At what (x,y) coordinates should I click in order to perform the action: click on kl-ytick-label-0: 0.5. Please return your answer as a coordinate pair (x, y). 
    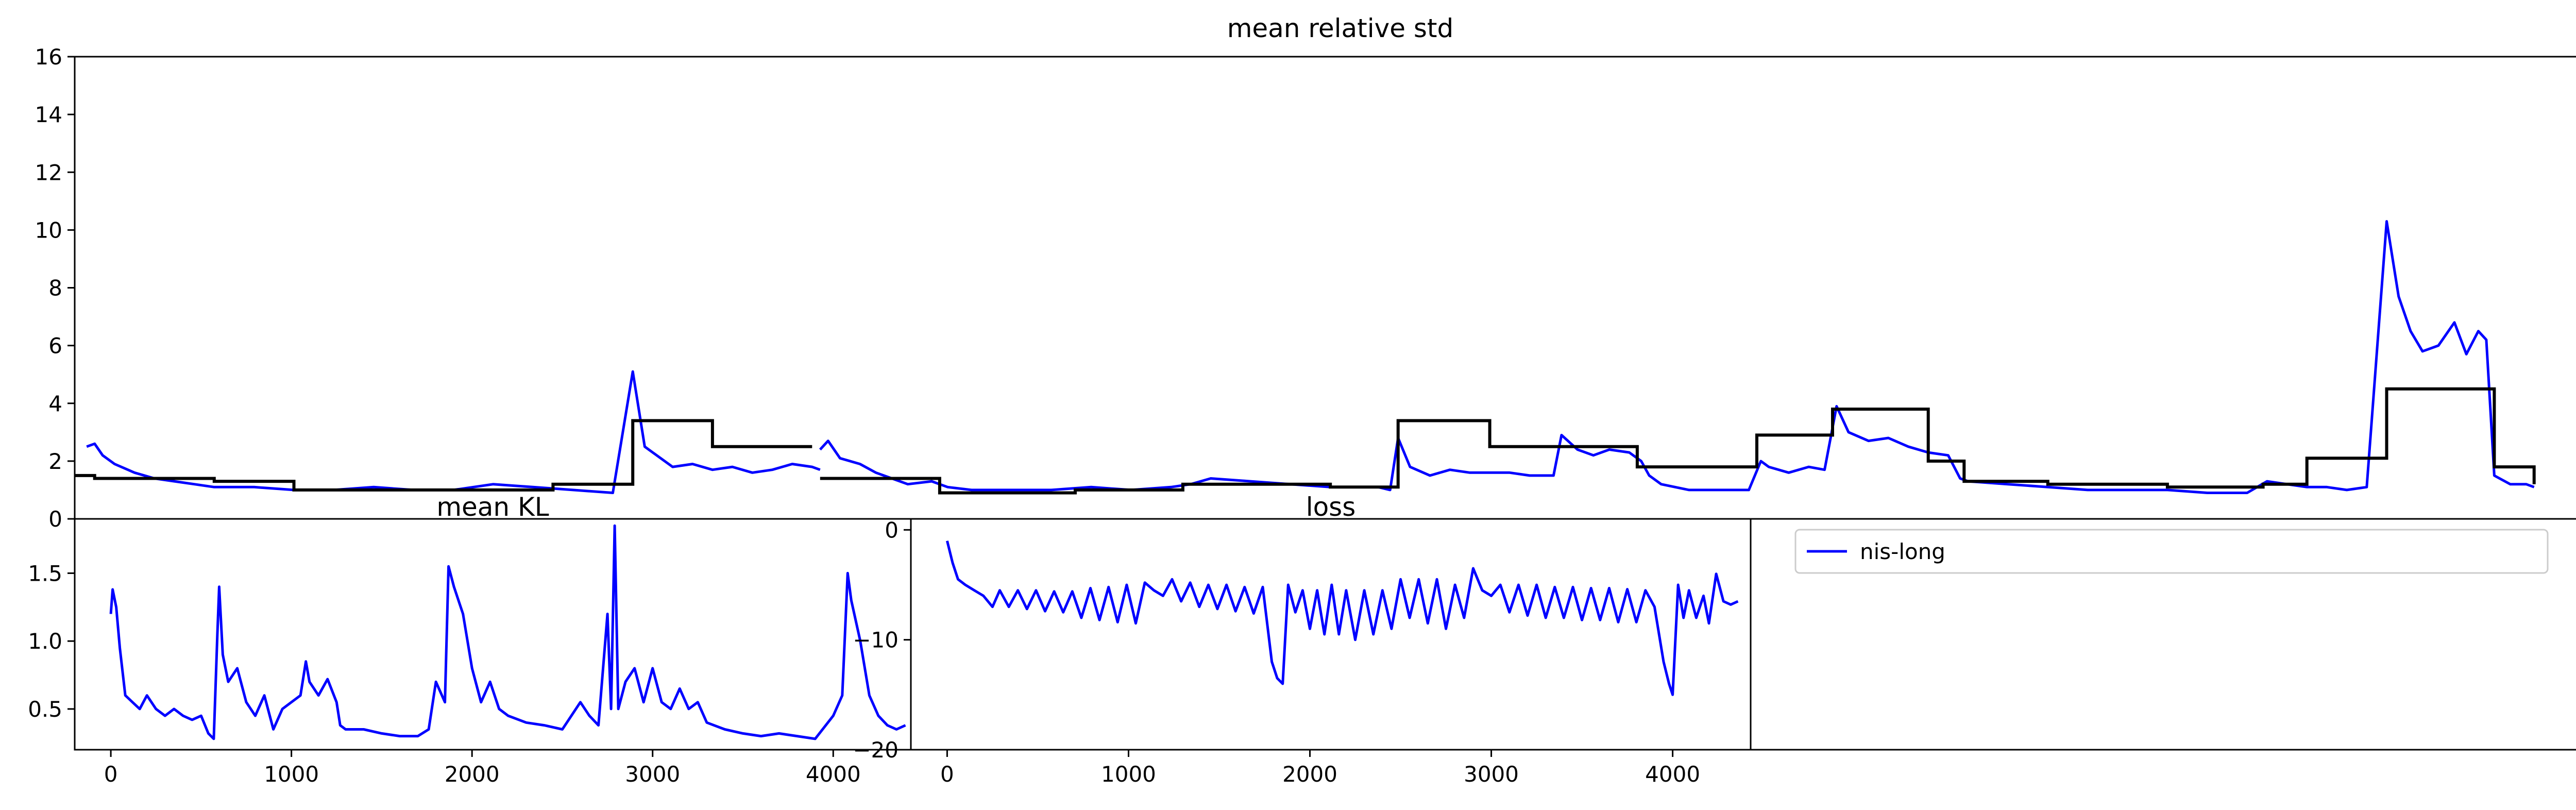
    Looking at the image, I should click on (45, 709).